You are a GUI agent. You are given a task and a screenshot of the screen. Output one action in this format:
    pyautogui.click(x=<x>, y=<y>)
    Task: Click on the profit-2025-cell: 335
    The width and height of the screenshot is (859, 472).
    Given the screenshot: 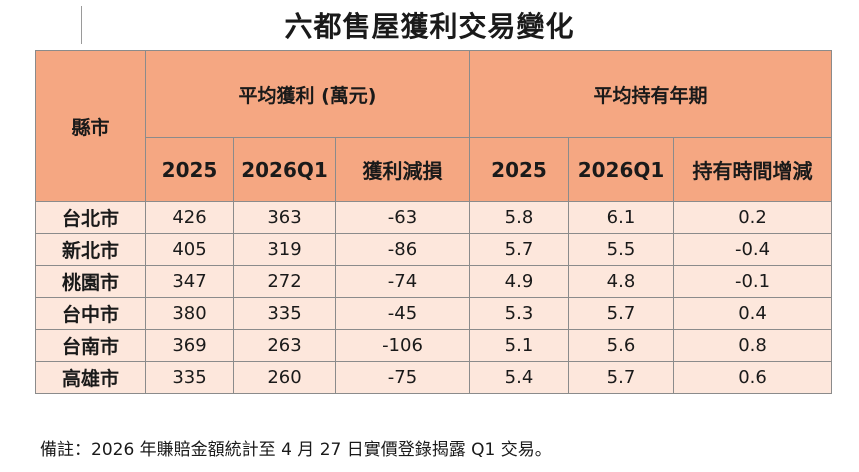 What is the action you would take?
    pyautogui.click(x=189, y=377)
    